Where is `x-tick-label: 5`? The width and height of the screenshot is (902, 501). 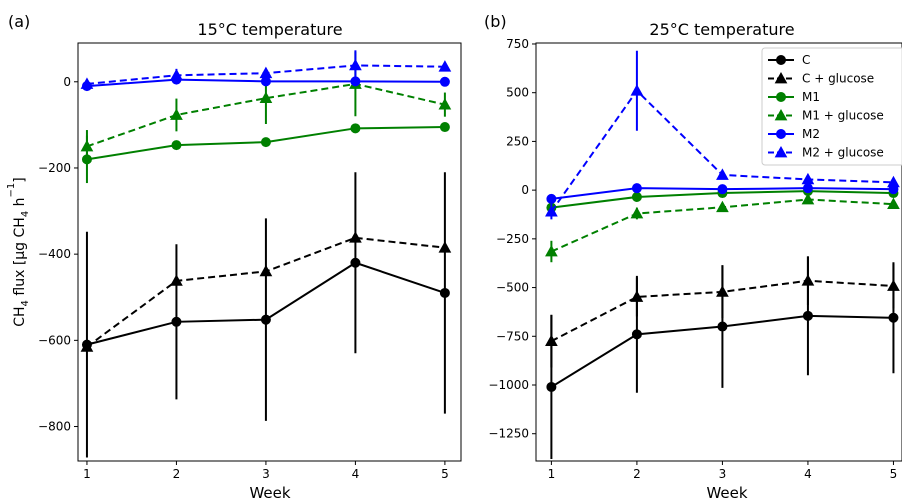 x-tick-label: 5 is located at coordinates (445, 474).